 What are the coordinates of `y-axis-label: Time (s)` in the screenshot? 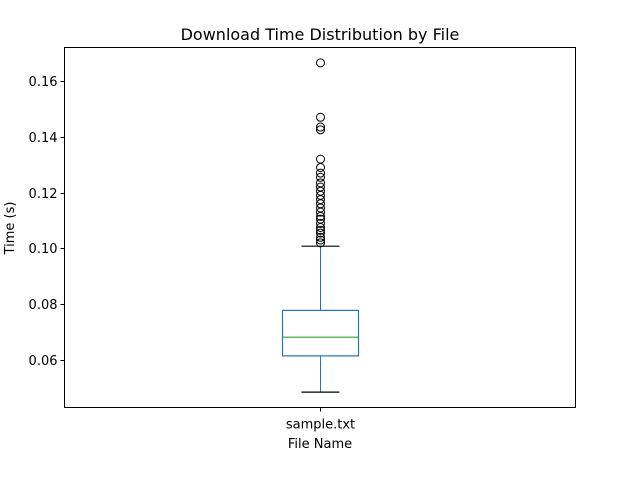 It's located at (10, 229).